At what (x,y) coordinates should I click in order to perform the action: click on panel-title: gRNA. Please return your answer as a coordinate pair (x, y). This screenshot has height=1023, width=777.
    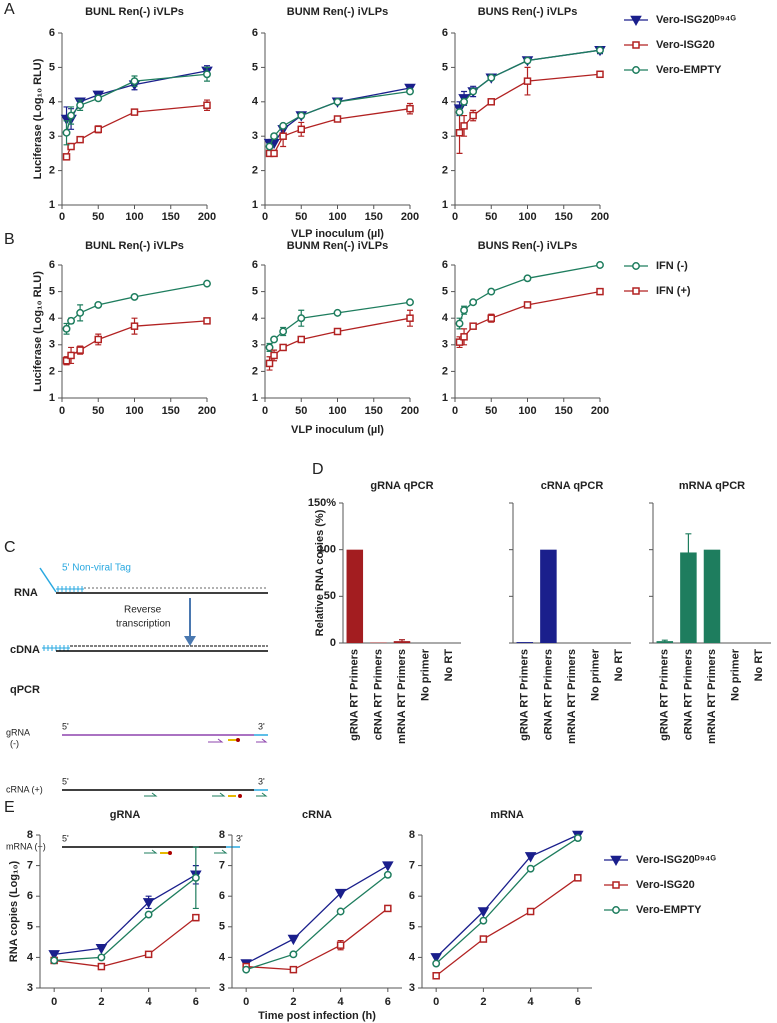
    Looking at the image, I should click on (125, 815).